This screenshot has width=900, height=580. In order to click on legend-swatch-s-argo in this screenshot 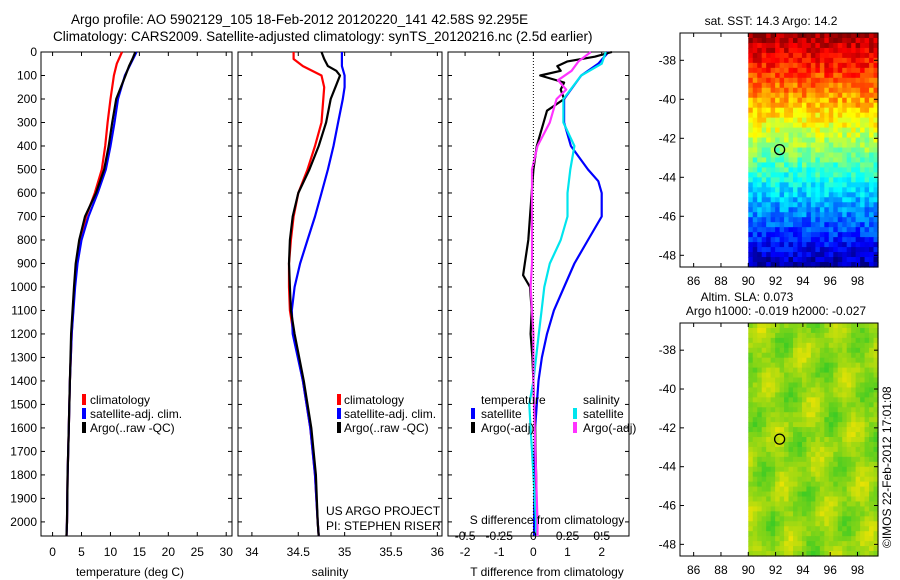, I will do `click(575, 427)`.